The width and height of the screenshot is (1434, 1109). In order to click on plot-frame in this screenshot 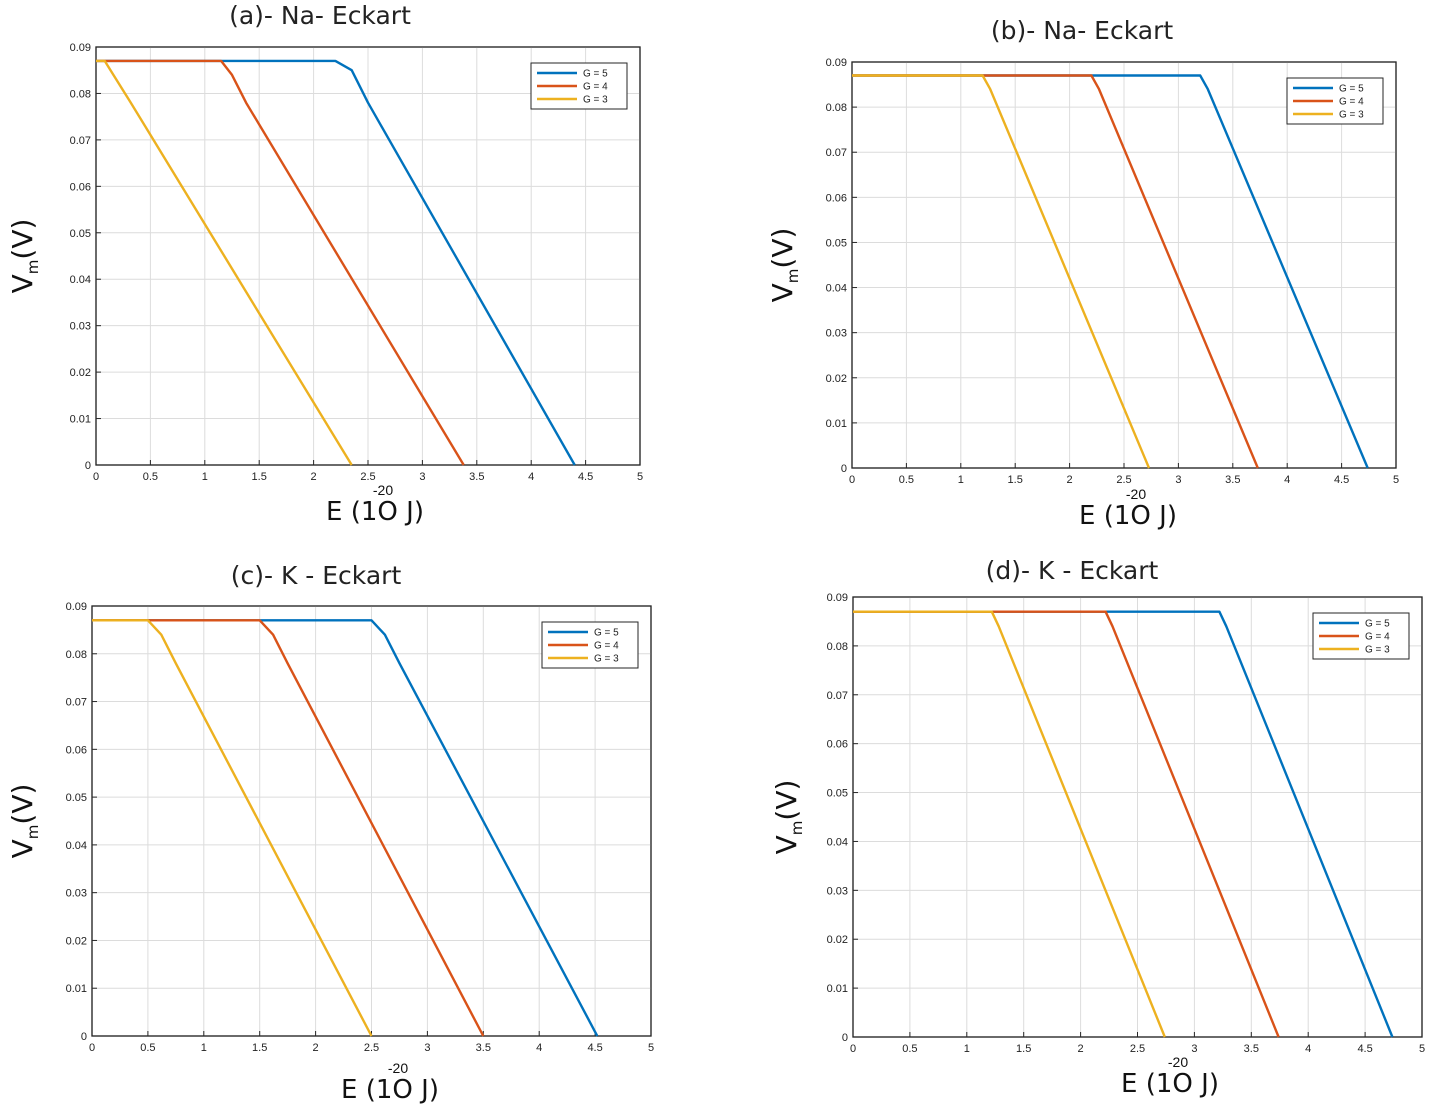, I will do `click(1124, 265)`.